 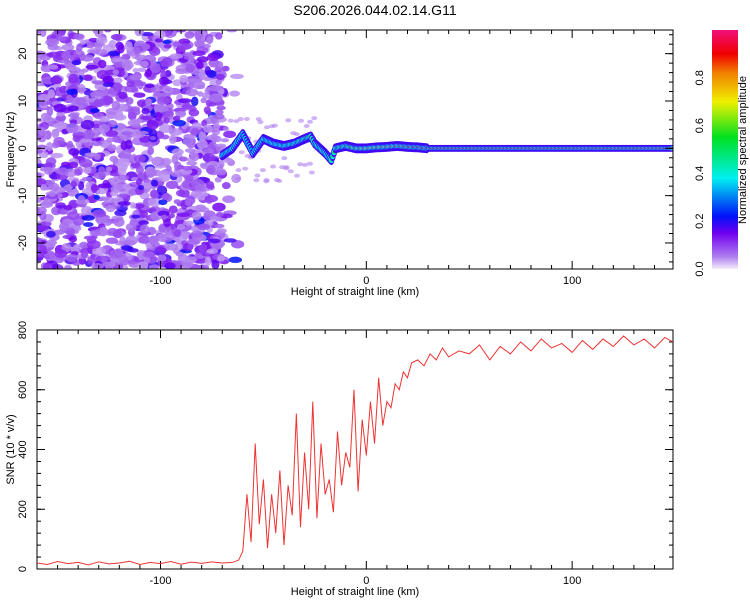 What do you see at coordinates (23, 101) in the screenshot?
I see `y-tick-label: 10` at bounding box center [23, 101].